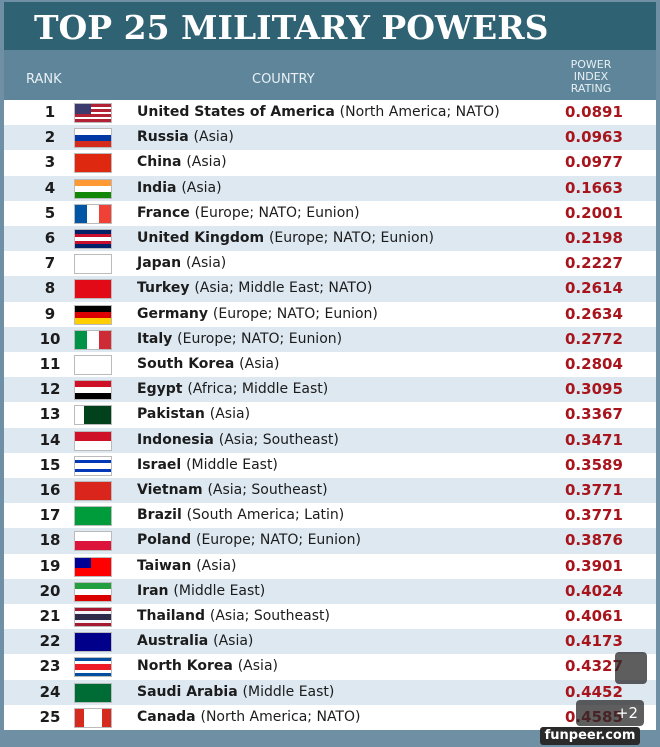  What do you see at coordinates (50, 112) in the screenshot?
I see `rank: 1` at bounding box center [50, 112].